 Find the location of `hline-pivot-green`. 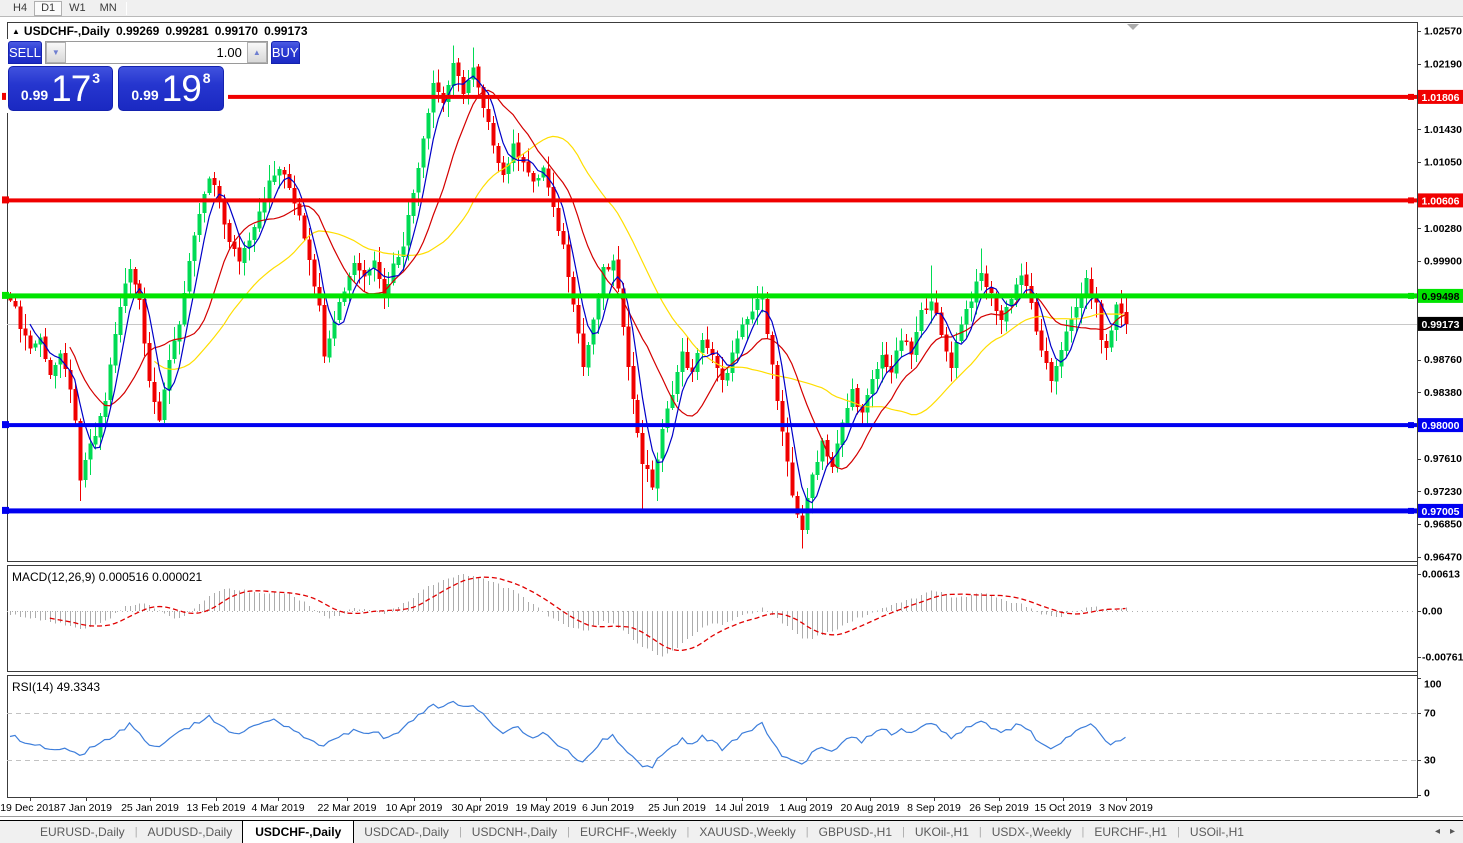

hline-pivot-green is located at coordinates (712, 296).